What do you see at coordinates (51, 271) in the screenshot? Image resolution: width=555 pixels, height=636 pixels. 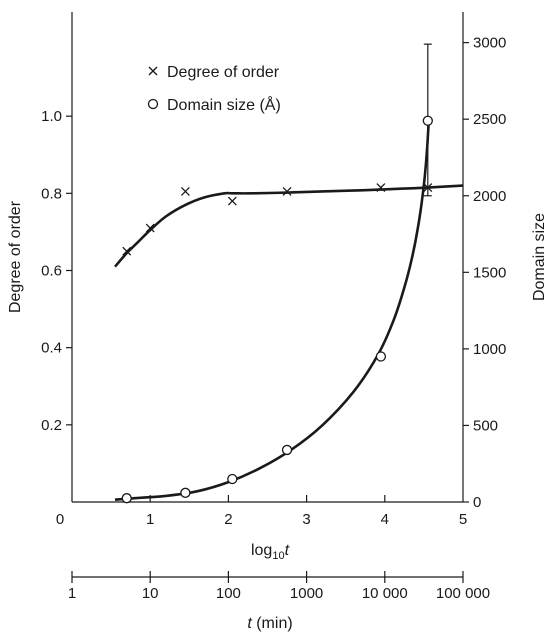 I see `left-axis-tick-label: 0.6` at bounding box center [51, 271].